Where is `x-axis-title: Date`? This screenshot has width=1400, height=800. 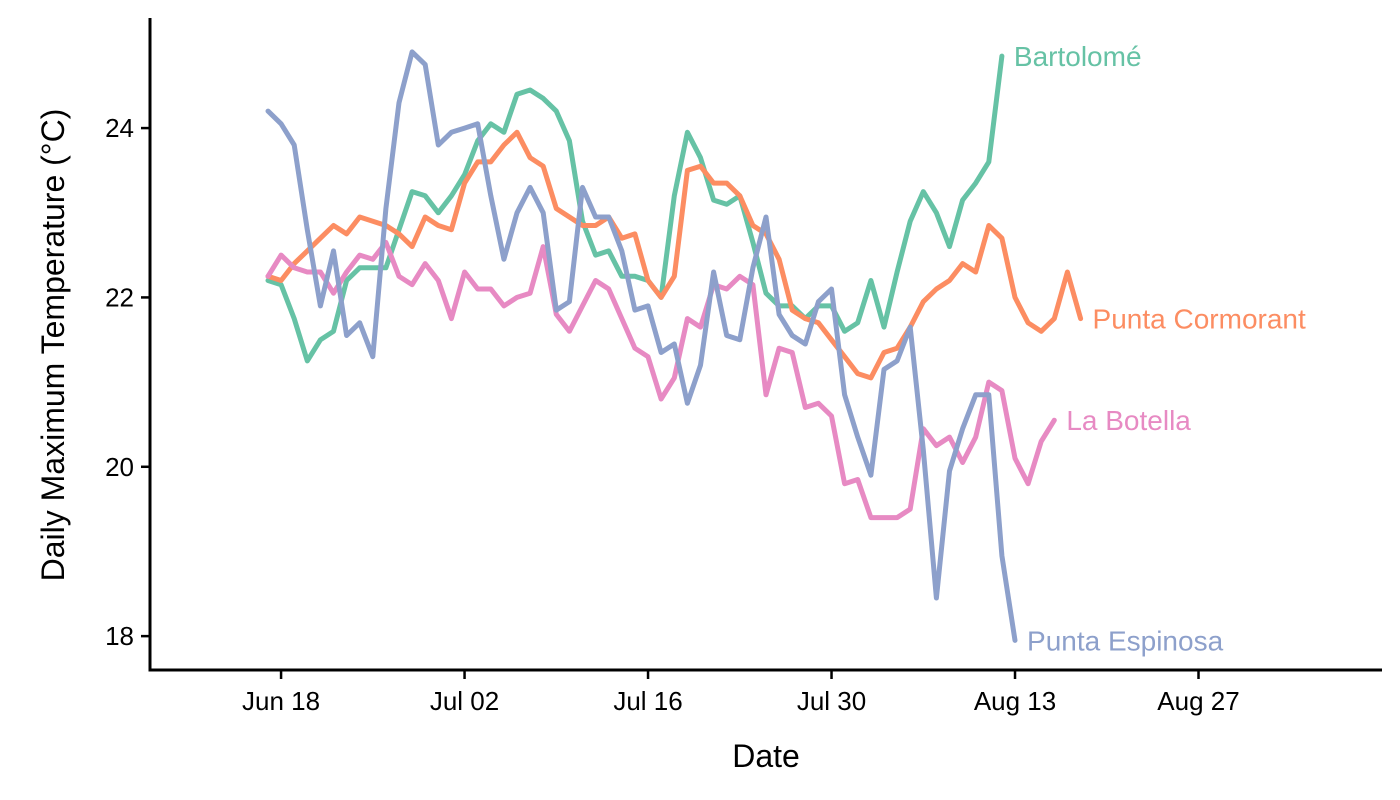 x-axis-title: Date is located at coordinates (766, 756).